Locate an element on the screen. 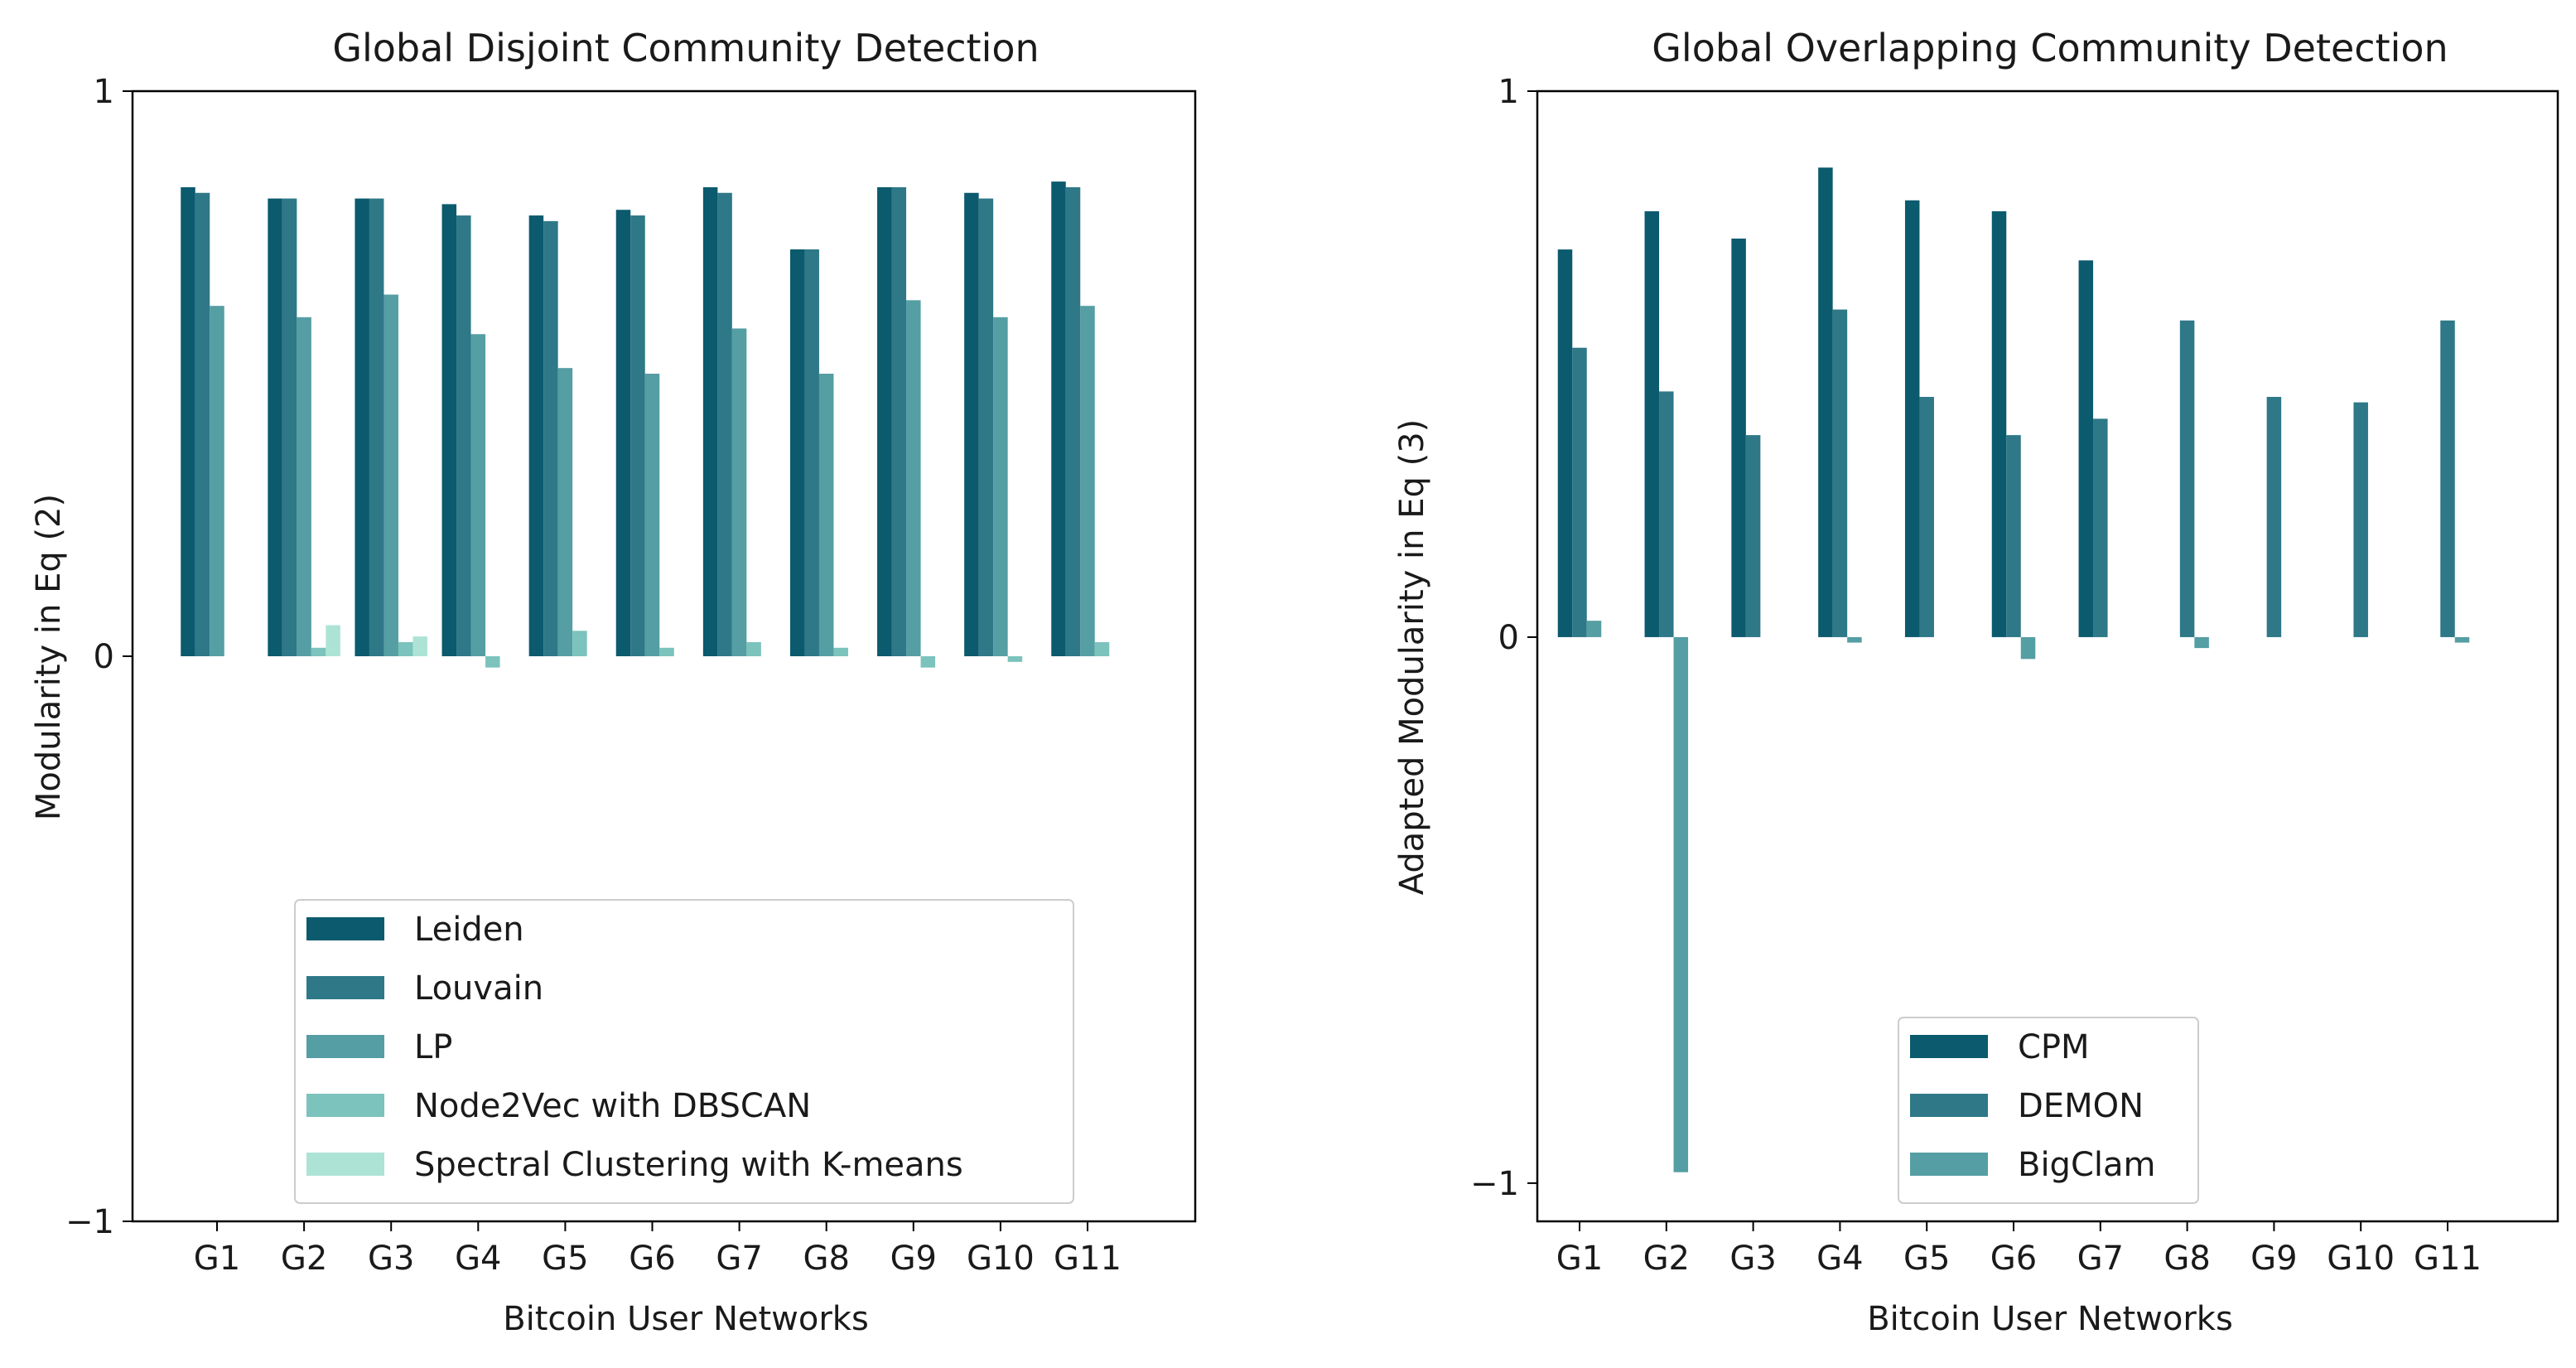 The width and height of the screenshot is (2576, 1368). bar-node2vec-with-dbscan-g5 is located at coordinates (579, 643).